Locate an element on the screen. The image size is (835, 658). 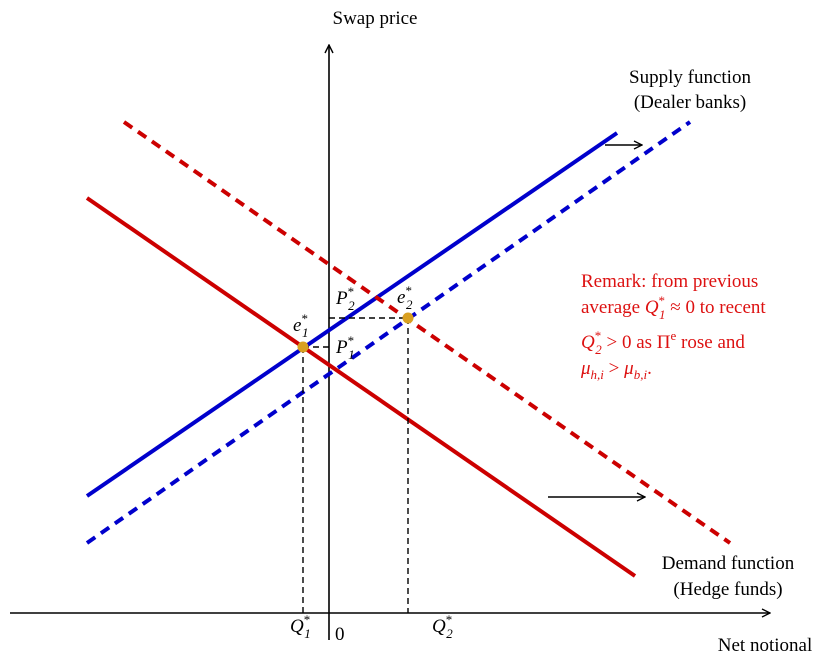
text-run: average is located at coordinates (613, 307).